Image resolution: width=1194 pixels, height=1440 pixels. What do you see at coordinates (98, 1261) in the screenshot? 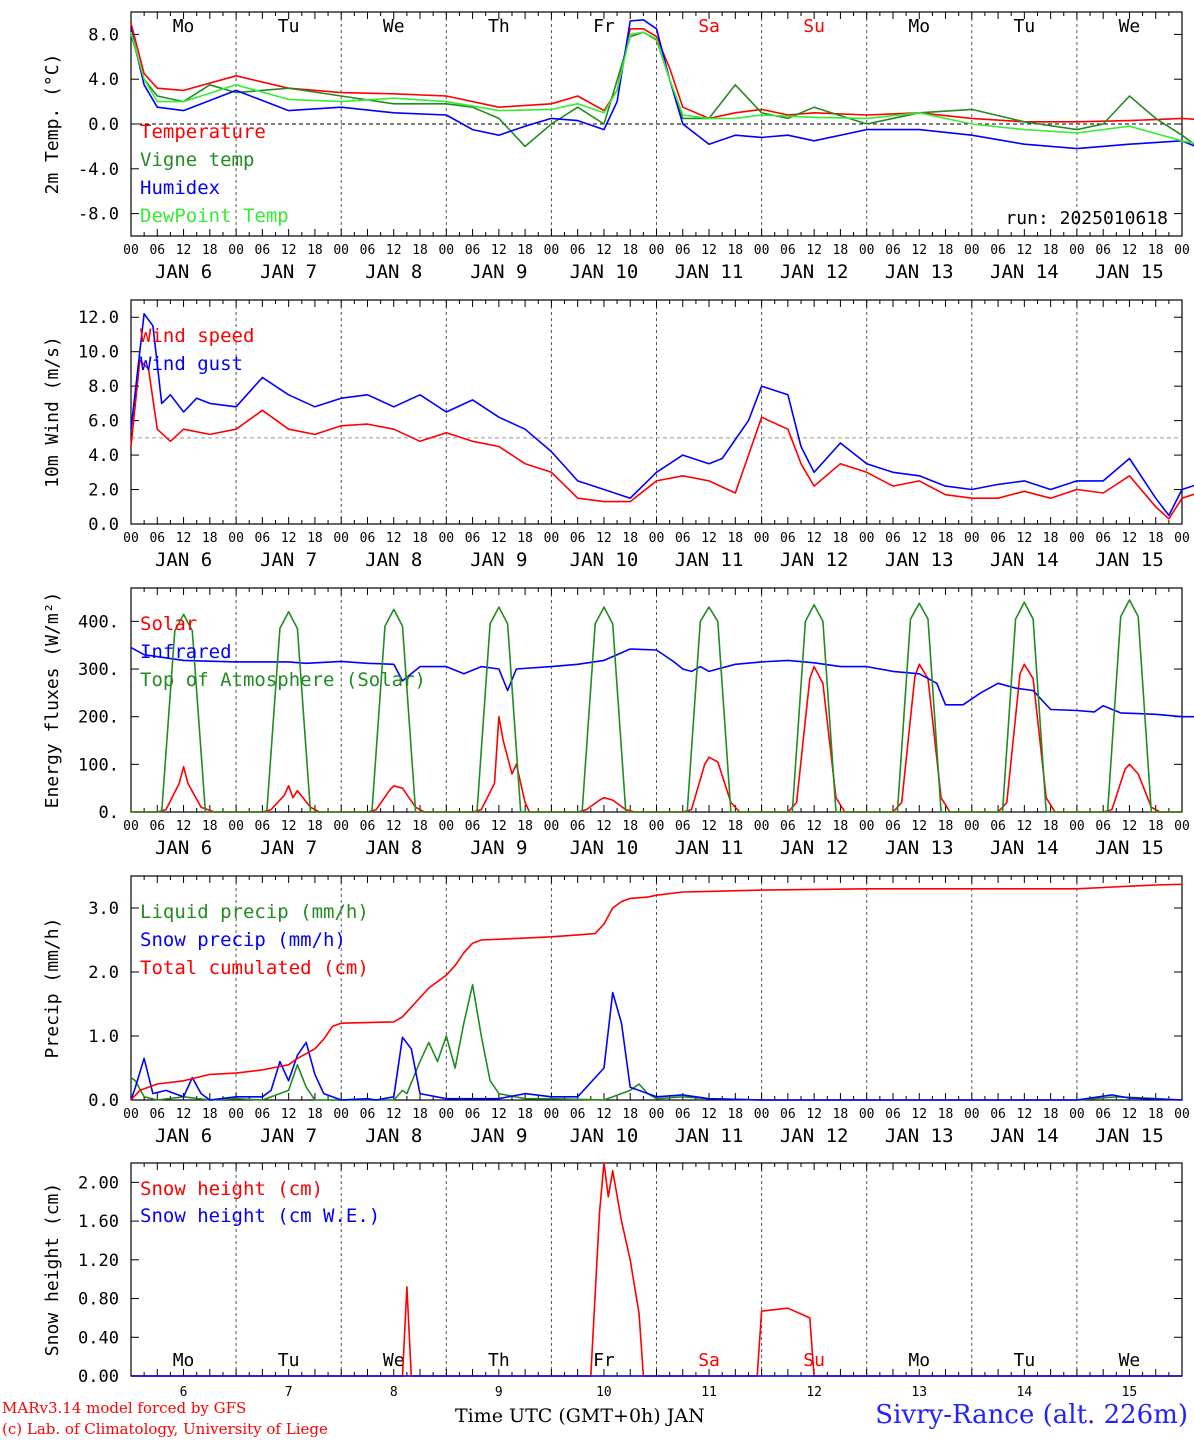
I see `y-tick-label: 1.20` at bounding box center [98, 1261].